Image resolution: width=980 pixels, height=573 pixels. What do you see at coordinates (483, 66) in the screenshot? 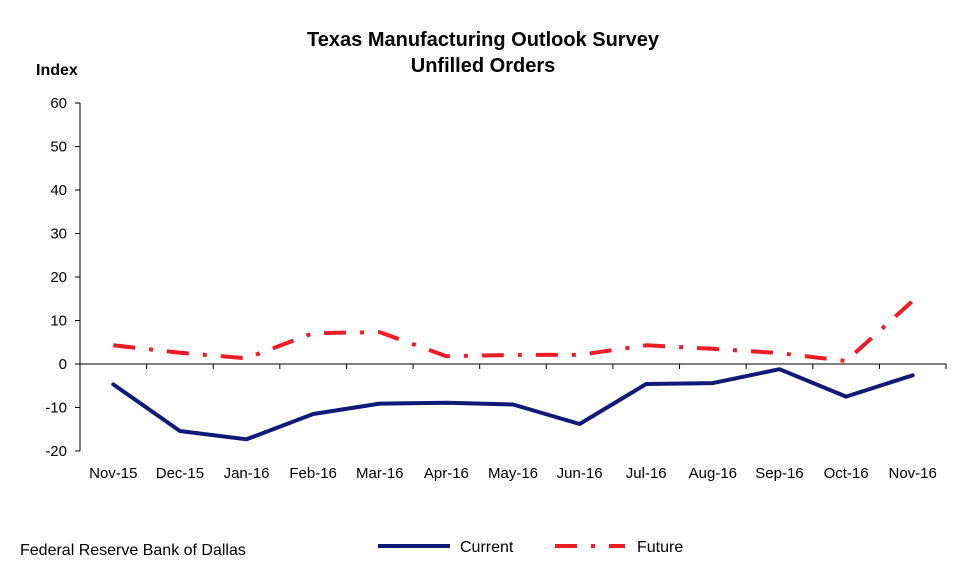
I see `chart-subtitle: Unfilled Orders` at bounding box center [483, 66].